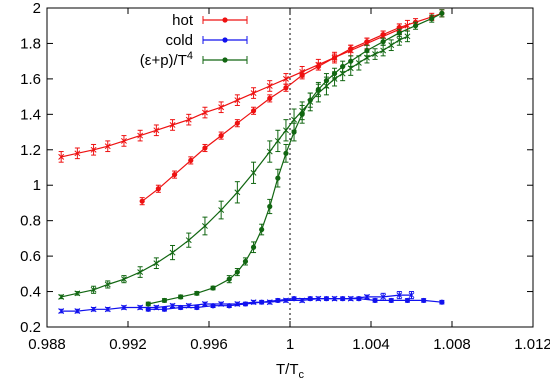 The width and height of the screenshot is (550, 392). What do you see at coordinates (206, 40) in the screenshot?
I see `legend-entry: cold` at bounding box center [206, 40].